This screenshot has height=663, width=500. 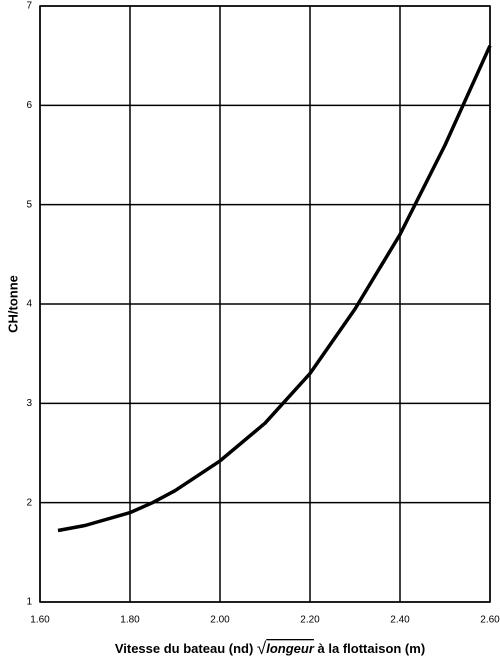 I want to click on x-tick-label: 2.60, so click(x=490, y=620).